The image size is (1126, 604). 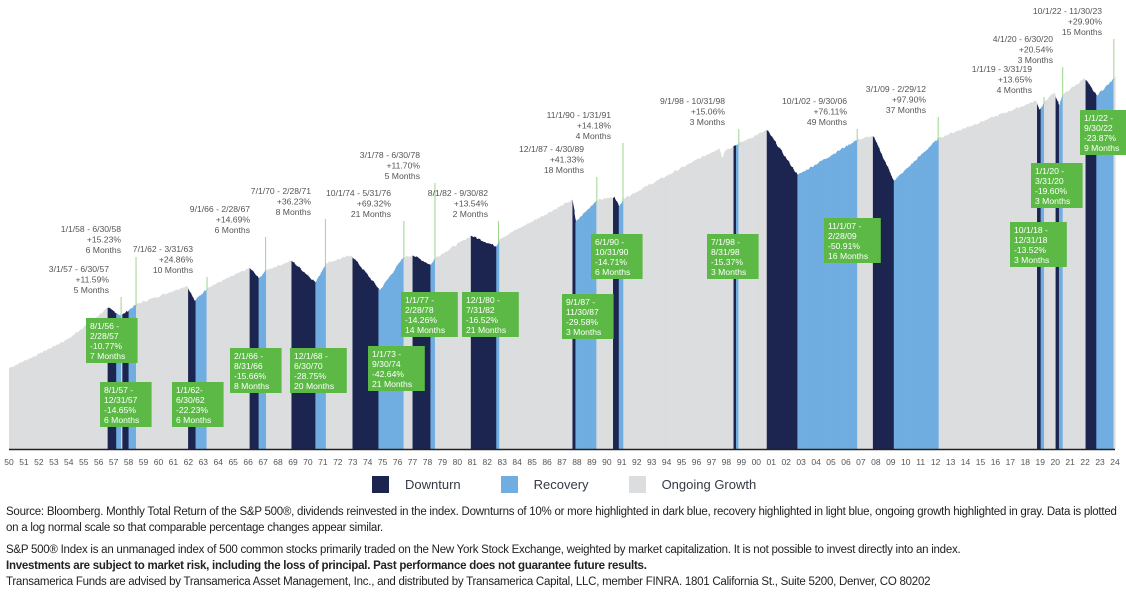 I want to click on downturn-label-box: 6/1/90 -10/31/90-14.71%6 Months, so click(x=617, y=256).